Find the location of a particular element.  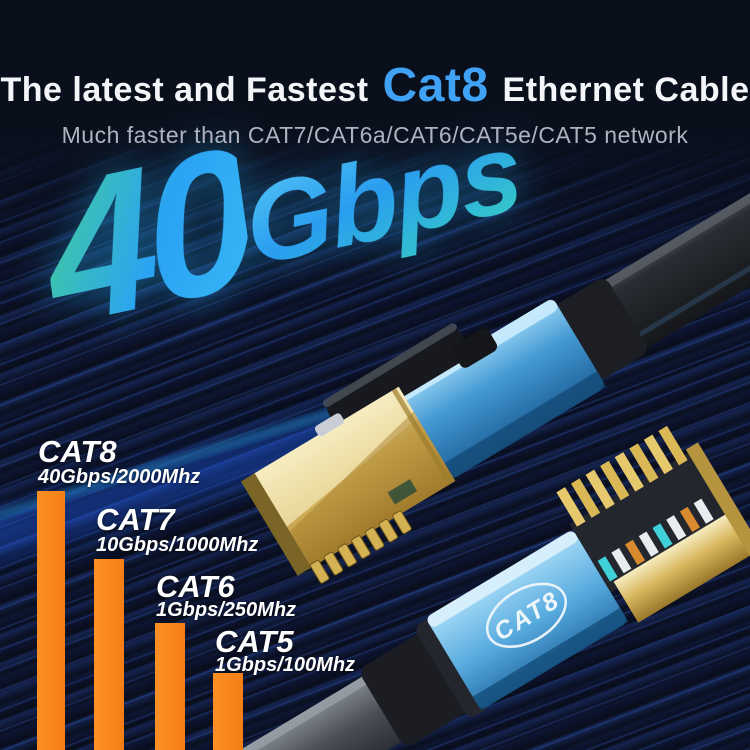

connector-print-oval is located at coordinates (526, 615).